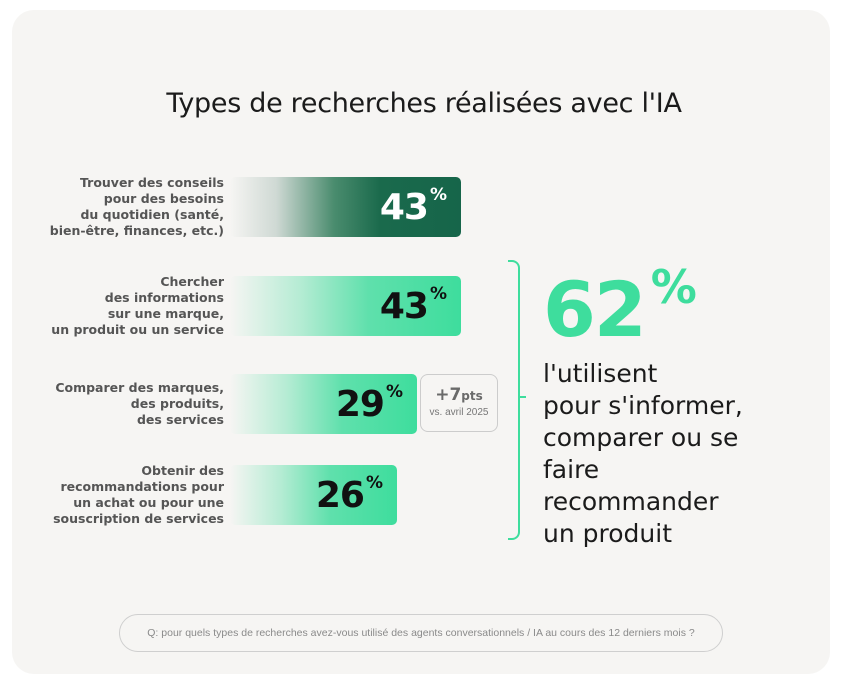 Image resolution: width=848 pixels, height=687 pixels. Describe the element at coordinates (595, 309) in the screenshot. I see `summary-number: 62` at that location.